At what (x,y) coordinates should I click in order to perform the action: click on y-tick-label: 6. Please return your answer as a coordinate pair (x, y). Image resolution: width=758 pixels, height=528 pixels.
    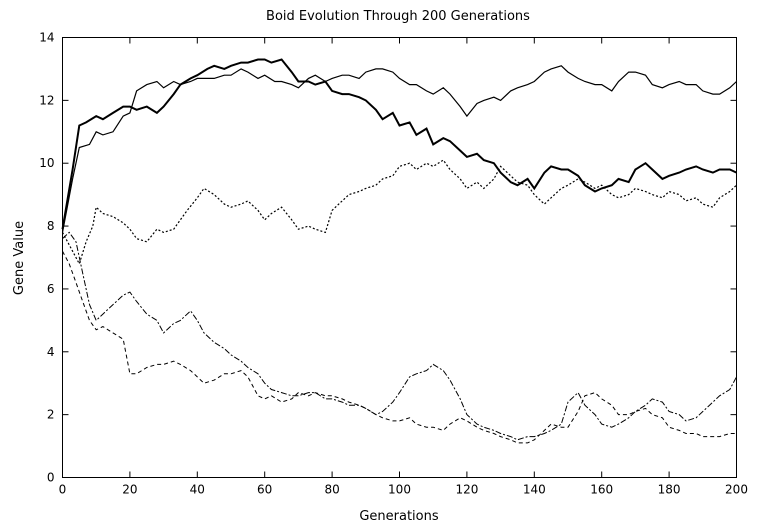
    Looking at the image, I should click on (51, 289).